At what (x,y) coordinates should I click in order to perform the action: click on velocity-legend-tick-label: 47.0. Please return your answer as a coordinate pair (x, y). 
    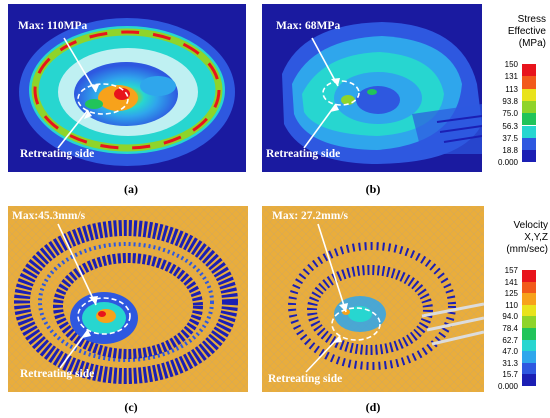
    Looking at the image, I should click on (510, 352).